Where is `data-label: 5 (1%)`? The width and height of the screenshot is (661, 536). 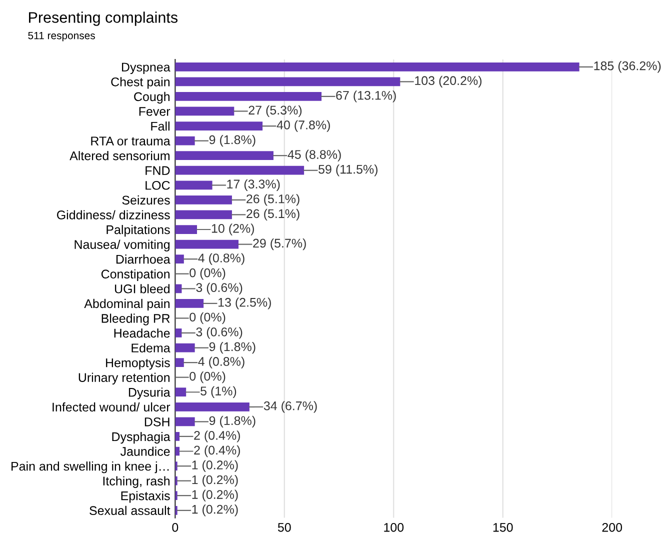
data-label: 5 (1%) is located at coordinates (218, 392).